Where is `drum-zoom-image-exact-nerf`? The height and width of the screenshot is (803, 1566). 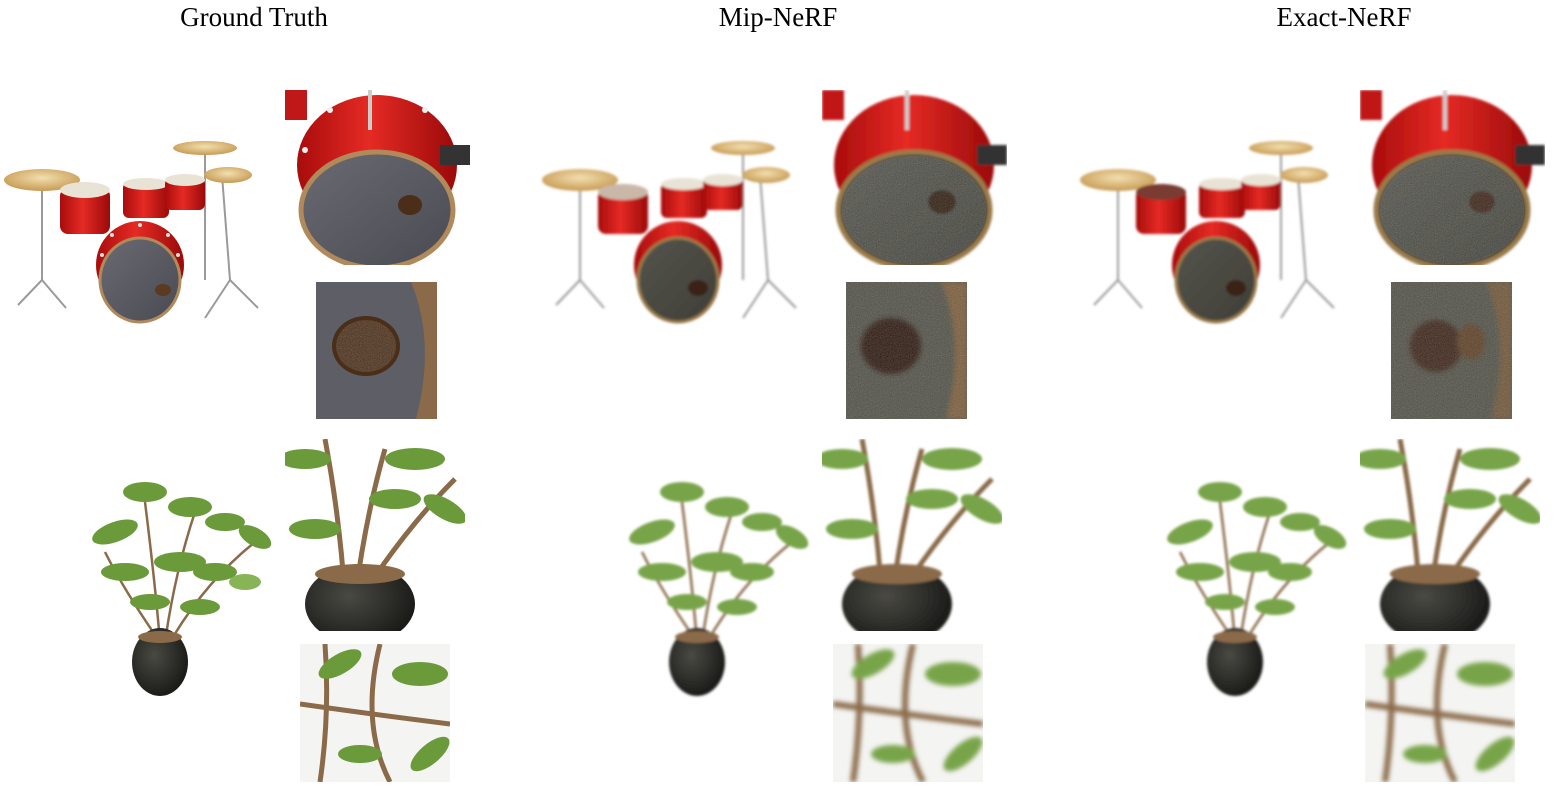
drum-zoom-image-exact-nerf is located at coordinates (1452, 177).